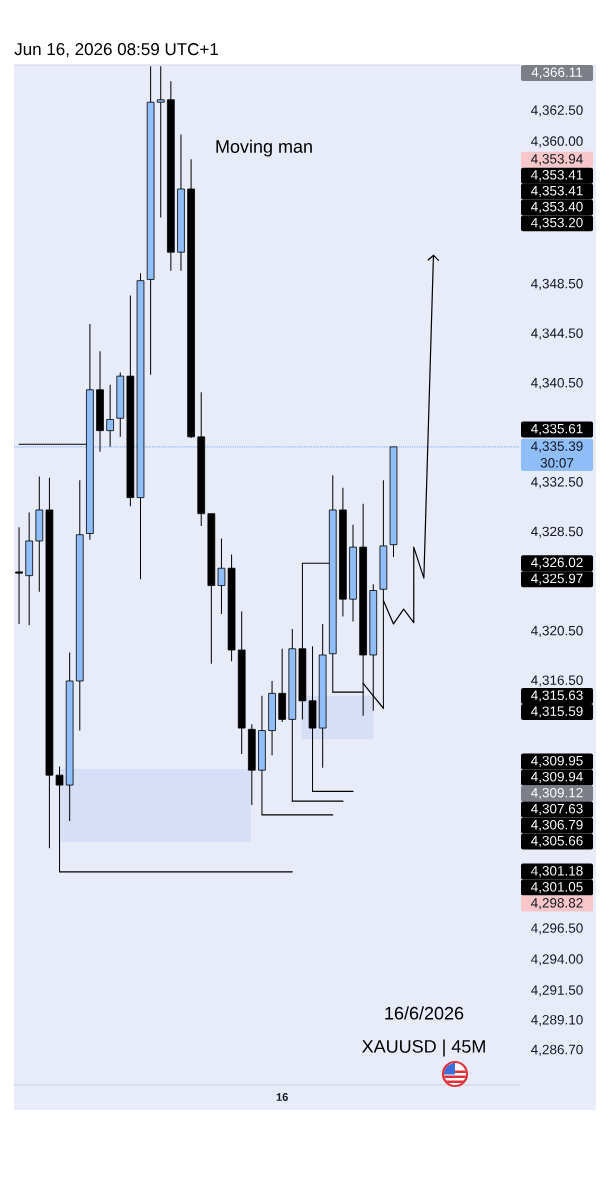  I want to click on text: 4,326.02, so click(557, 563).